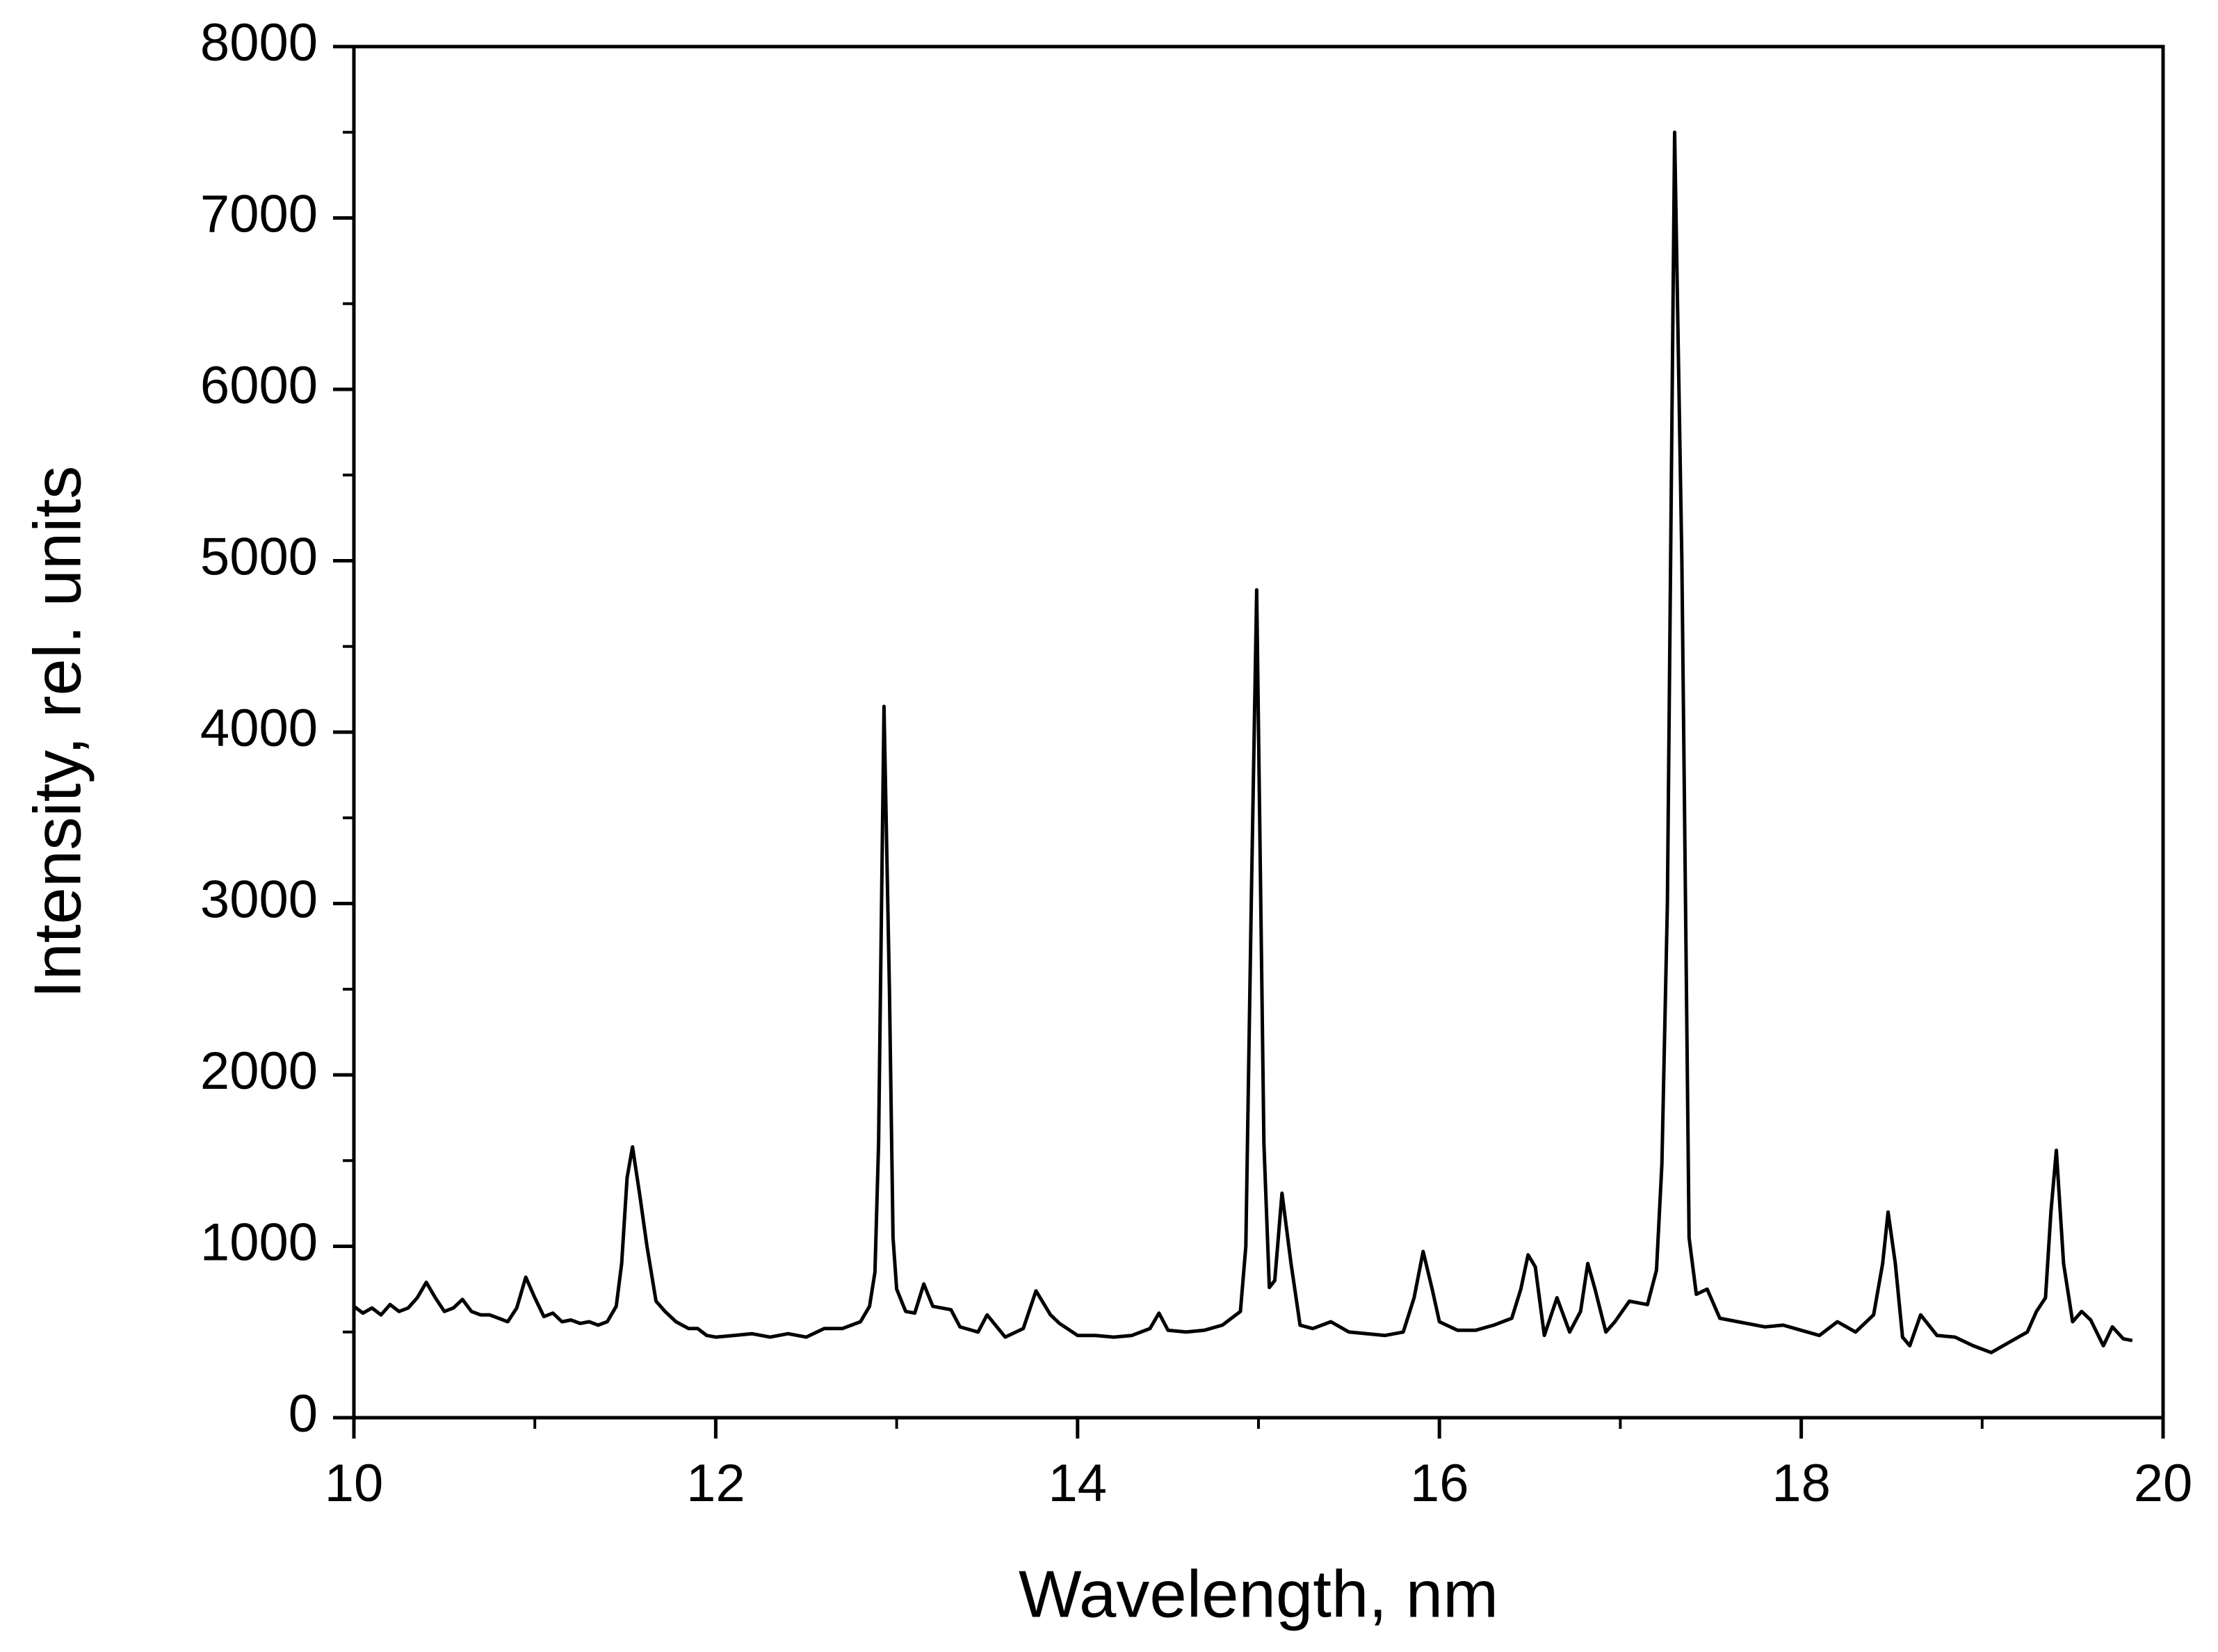 This screenshot has height=1652, width=2218. What do you see at coordinates (1801, 1483) in the screenshot?
I see `x-tick-label: 18` at bounding box center [1801, 1483].